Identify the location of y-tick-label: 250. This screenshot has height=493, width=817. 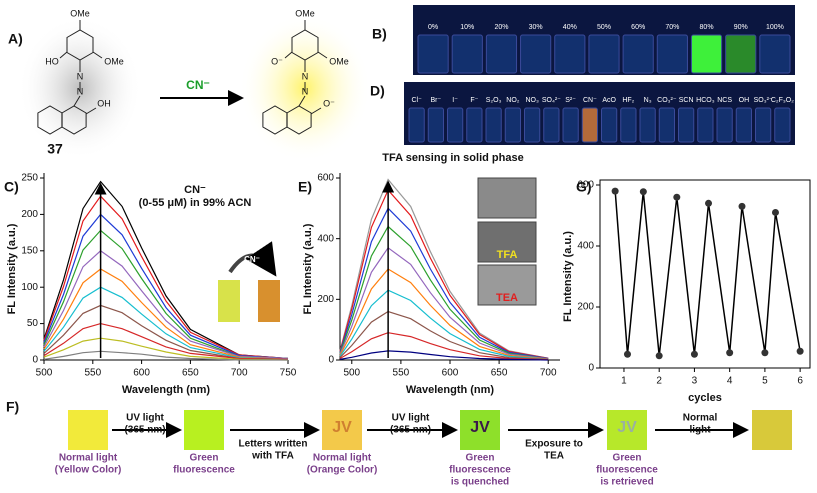
(29, 178).